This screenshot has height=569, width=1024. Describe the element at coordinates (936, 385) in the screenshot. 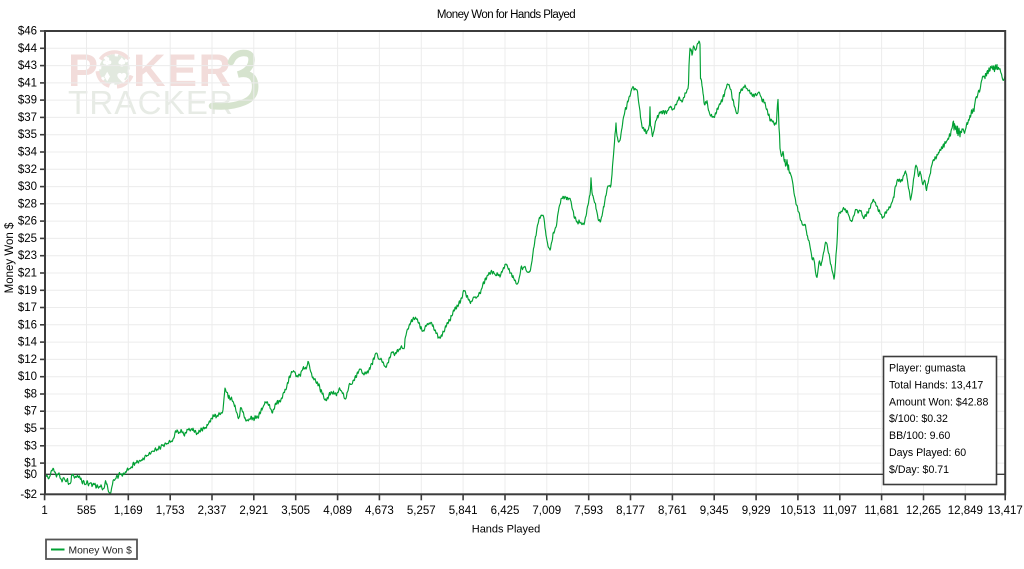

I see `svg-text: Total Hands: 13,417` at that location.